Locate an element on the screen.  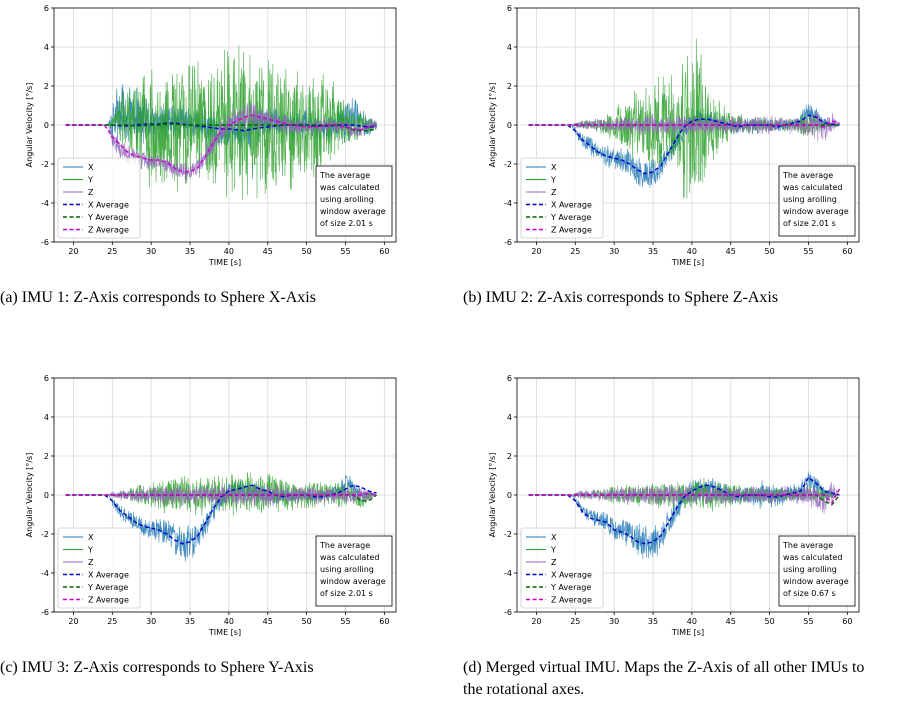
x-tick-label: 20 is located at coordinates (73, 251).